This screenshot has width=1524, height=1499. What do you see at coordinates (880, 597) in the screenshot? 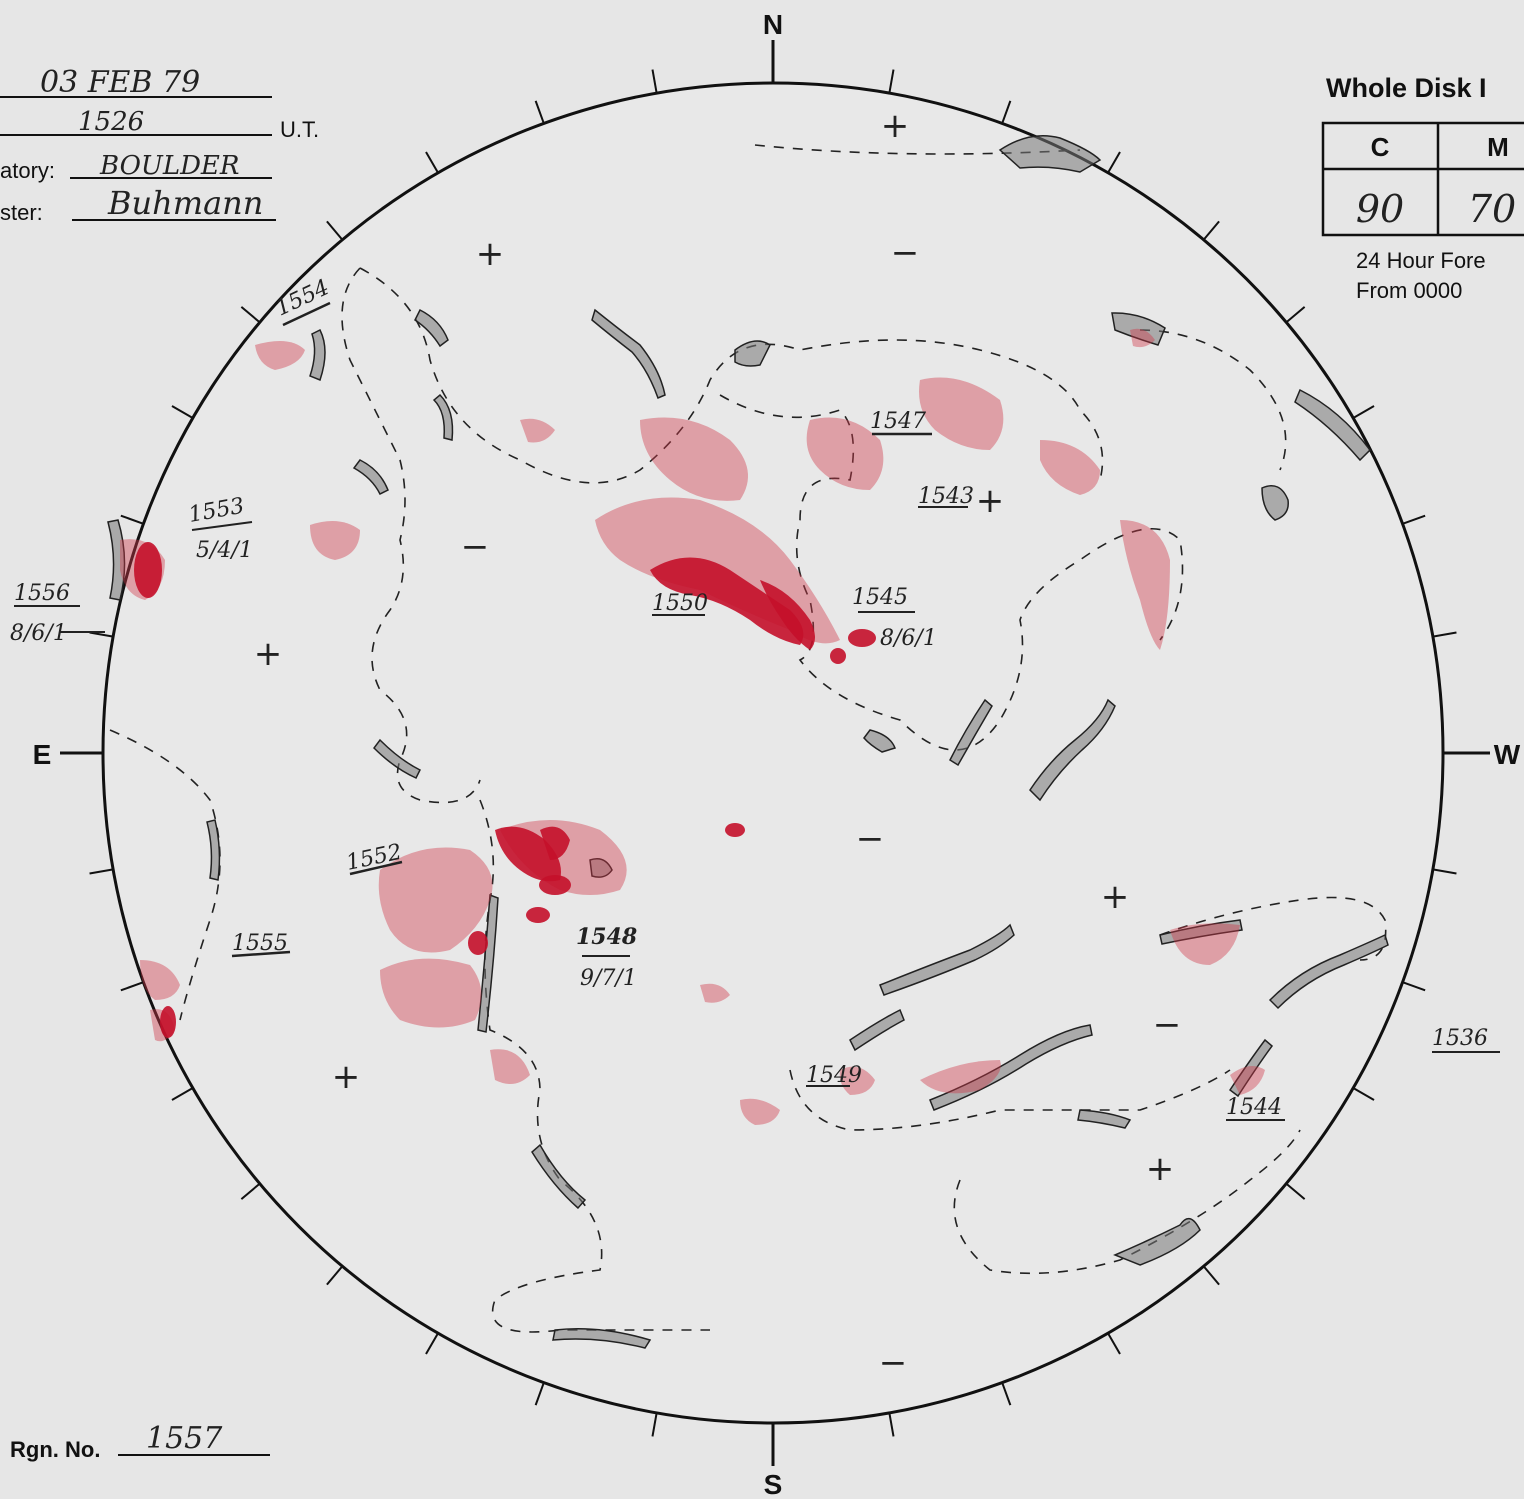
I see `region-1545-label: 1545` at bounding box center [880, 597].